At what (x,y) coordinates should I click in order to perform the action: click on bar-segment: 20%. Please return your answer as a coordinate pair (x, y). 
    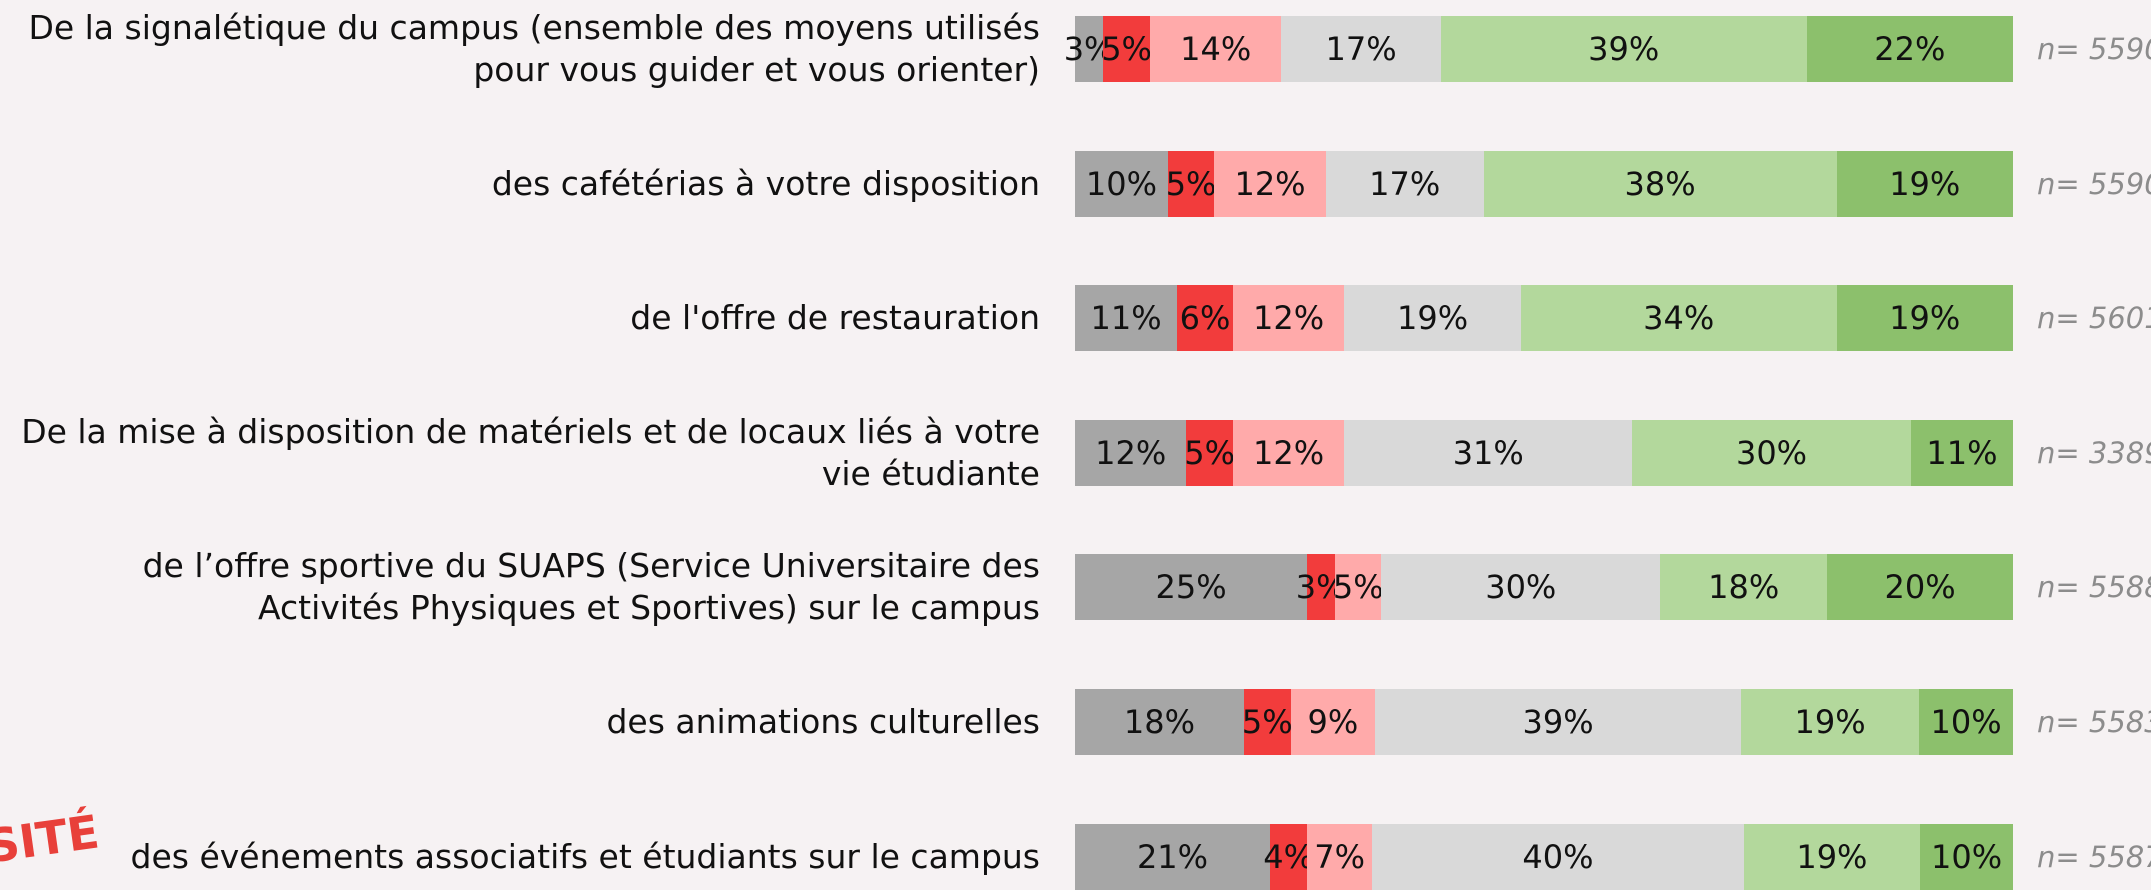
    Looking at the image, I should click on (1920, 587).